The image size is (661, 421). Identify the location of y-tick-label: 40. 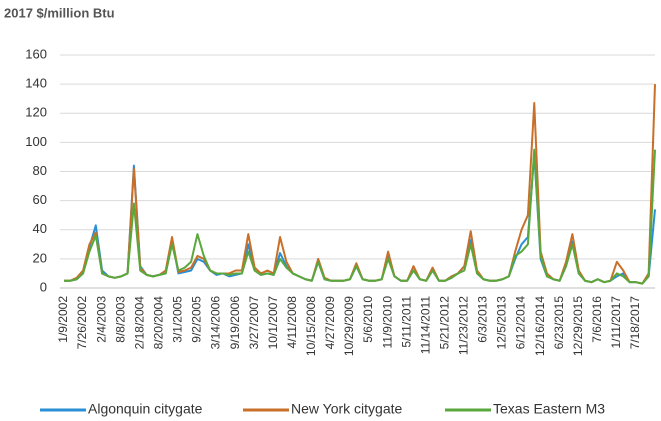
(40, 228).